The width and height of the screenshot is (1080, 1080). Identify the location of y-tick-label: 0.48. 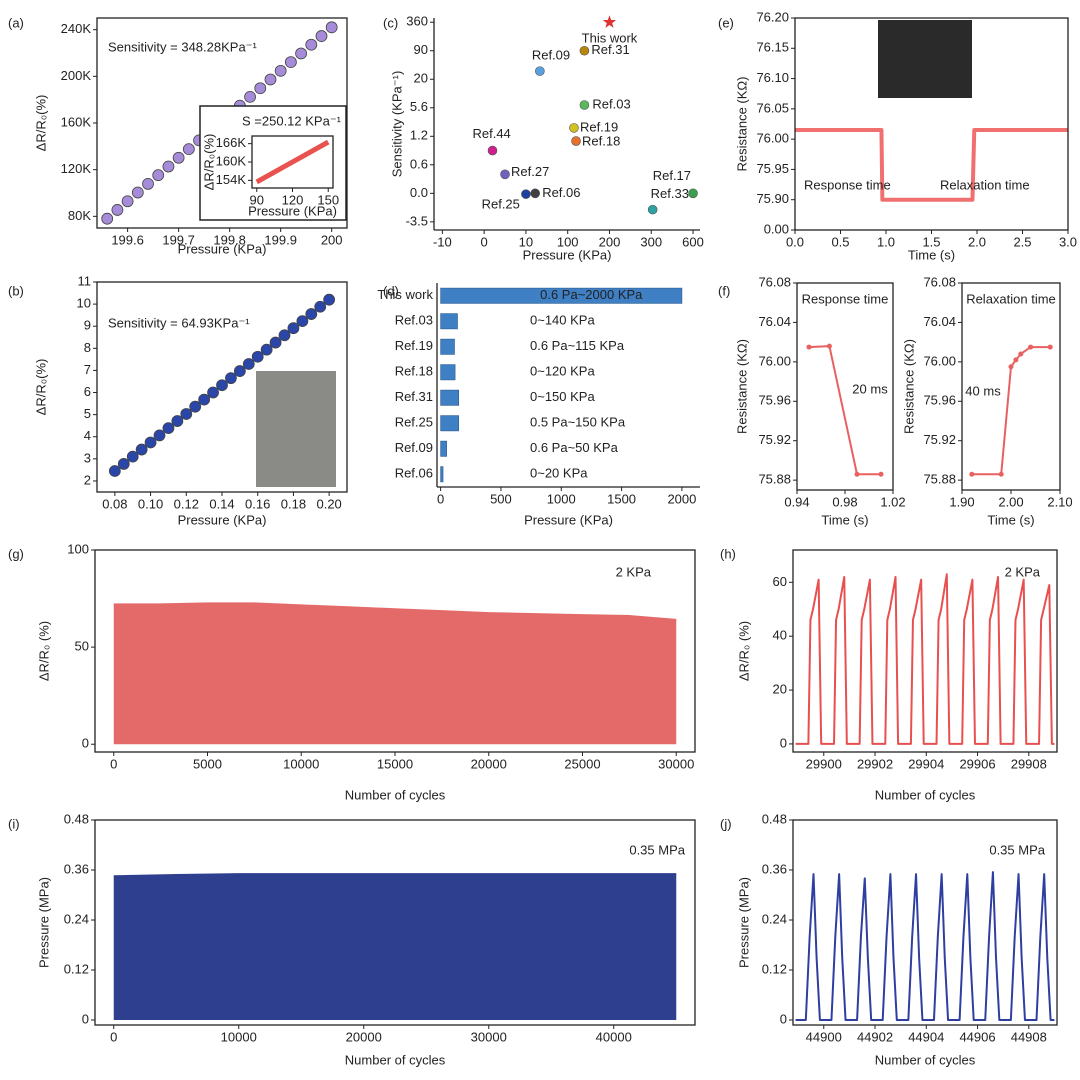
(76, 818).